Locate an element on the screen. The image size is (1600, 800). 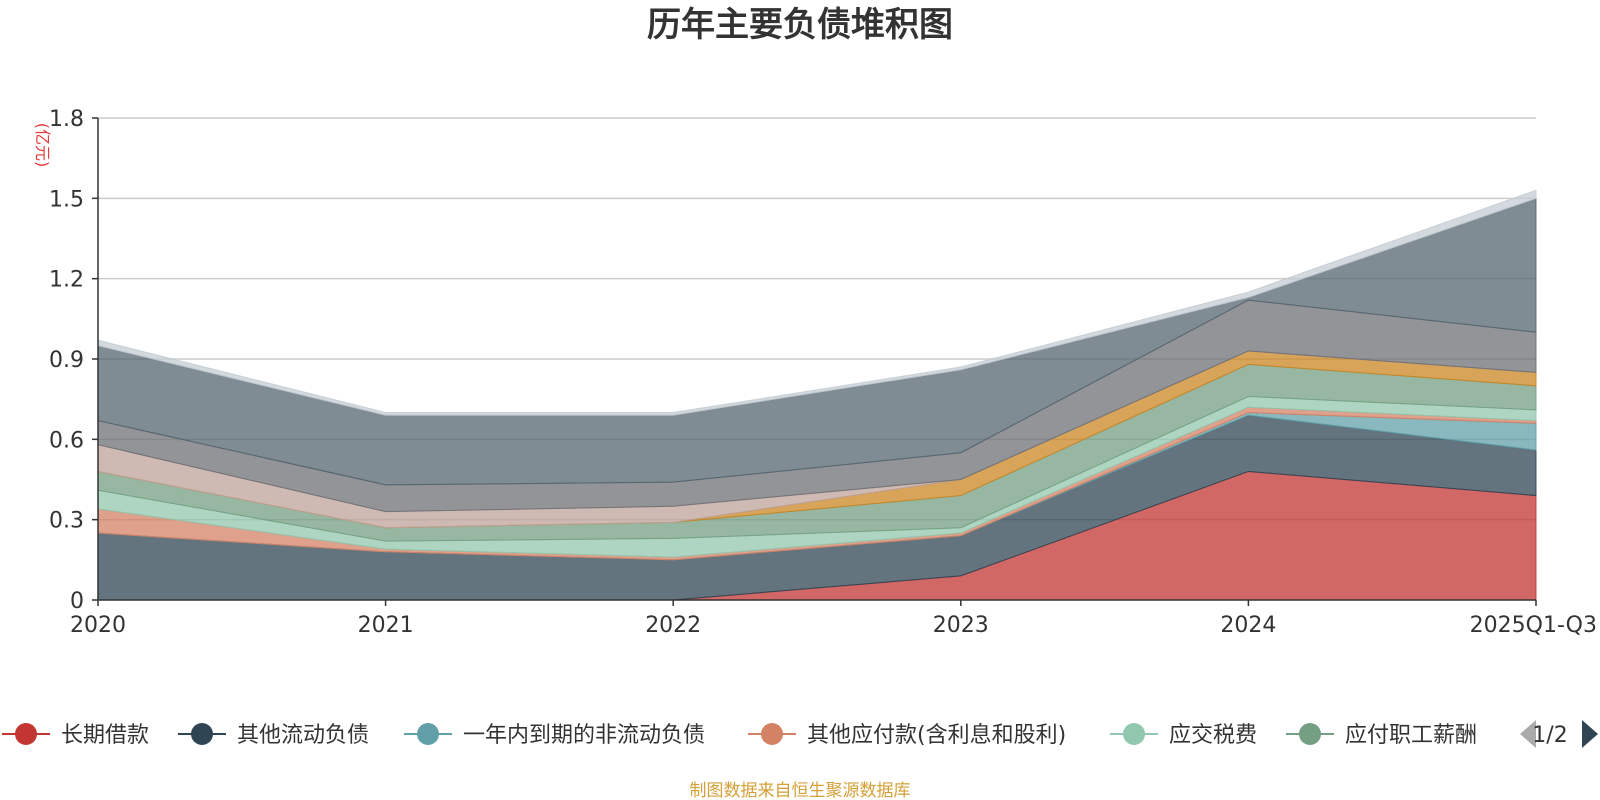
legend-label: 应交税费 is located at coordinates (1213, 735).